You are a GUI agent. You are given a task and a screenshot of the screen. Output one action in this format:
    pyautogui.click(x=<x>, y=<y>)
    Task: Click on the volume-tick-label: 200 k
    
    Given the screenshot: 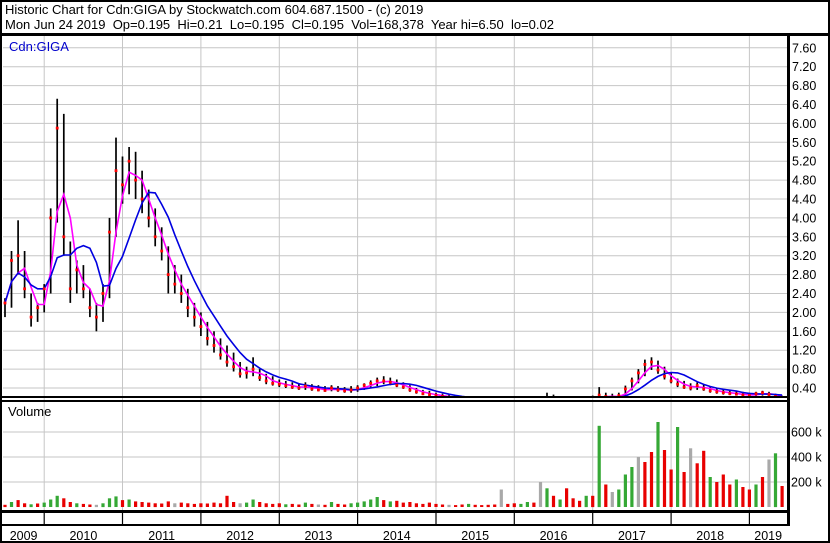 What is the action you would take?
    pyautogui.click(x=806, y=483)
    